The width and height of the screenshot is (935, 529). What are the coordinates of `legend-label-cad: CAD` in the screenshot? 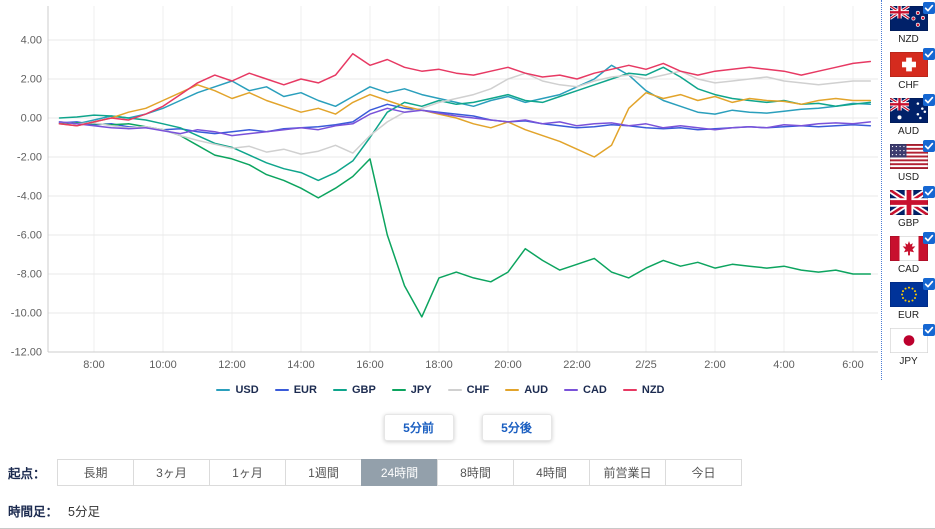 It's located at (595, 390).